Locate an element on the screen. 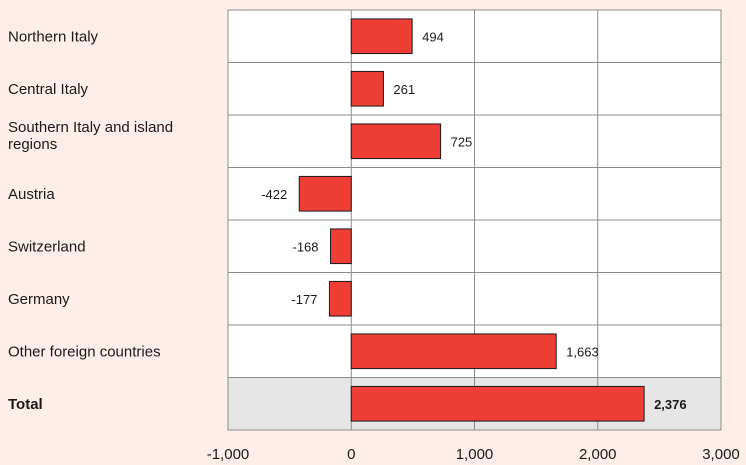 This screenshot has width=746, height=465. category-label: Switzerland is located at coordinates (47, 246).